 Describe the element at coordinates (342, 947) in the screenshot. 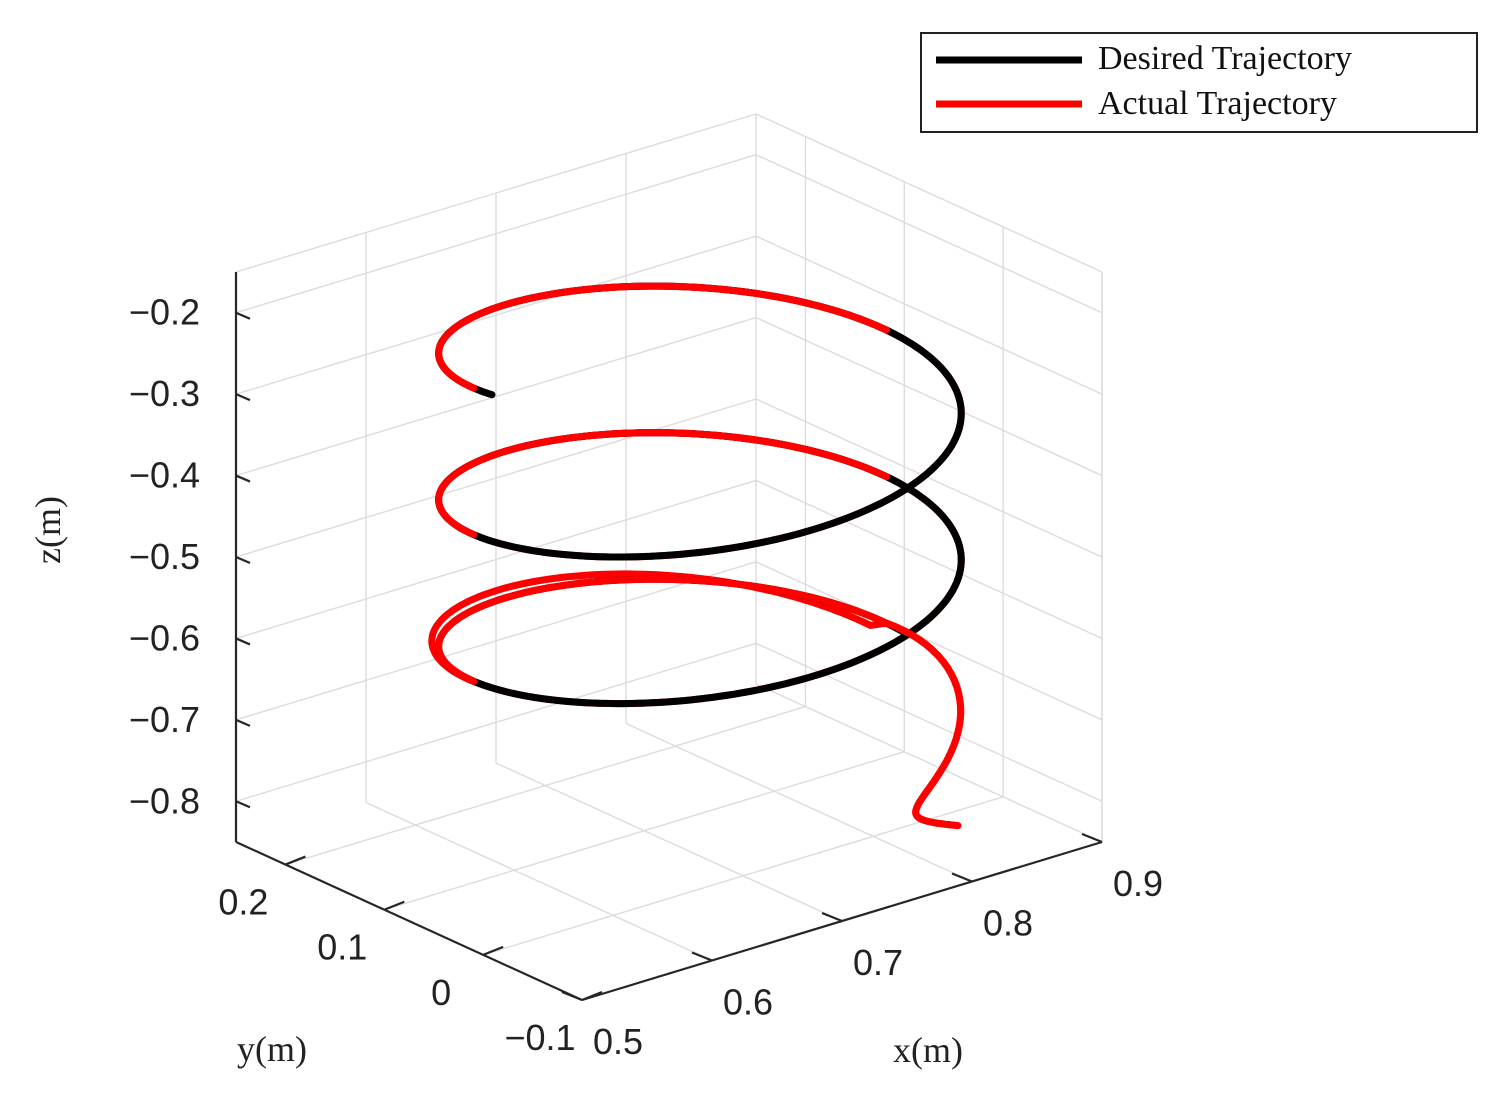

I see `y-tick-label: 0.1` at that location.